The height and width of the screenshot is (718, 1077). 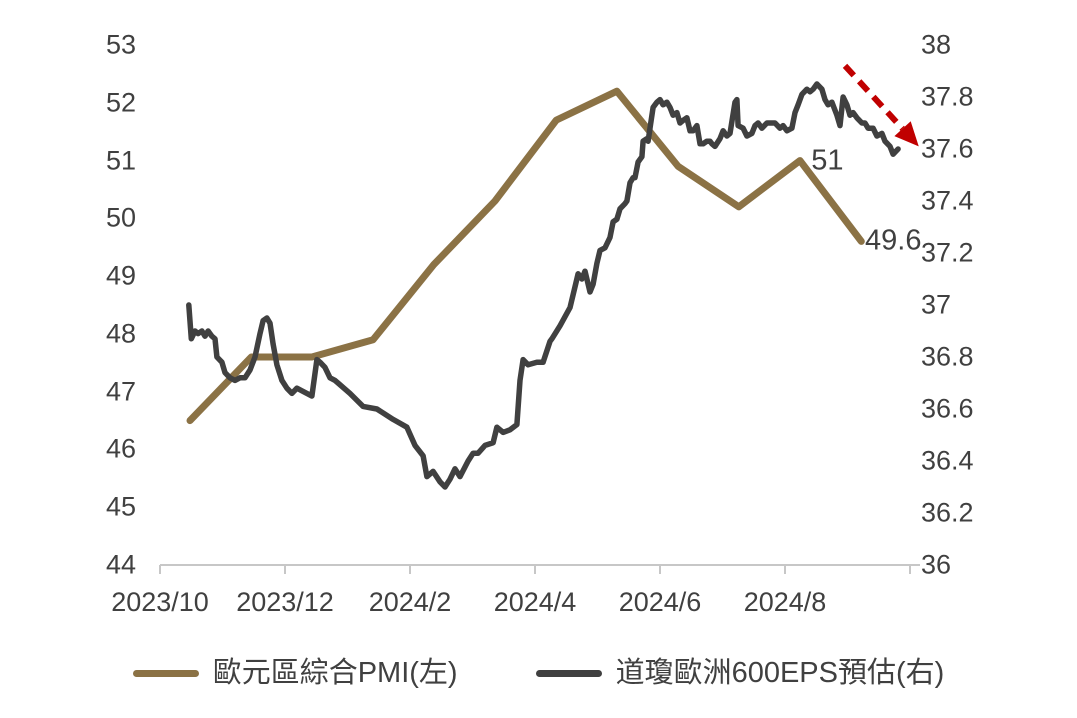 What do you see at coordinates (780, 673) in the screenshot?
I see `eps-legend-label: 道瓊歐洲600EPS預估(右)` at bounding box center [780, 673].